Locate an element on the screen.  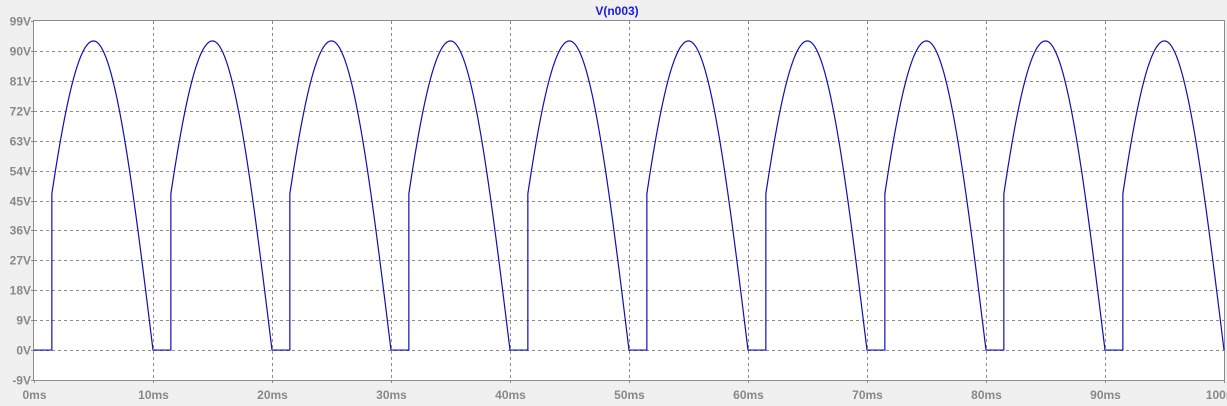
y-tick-label: 9V is located at coordinates (23, 321).